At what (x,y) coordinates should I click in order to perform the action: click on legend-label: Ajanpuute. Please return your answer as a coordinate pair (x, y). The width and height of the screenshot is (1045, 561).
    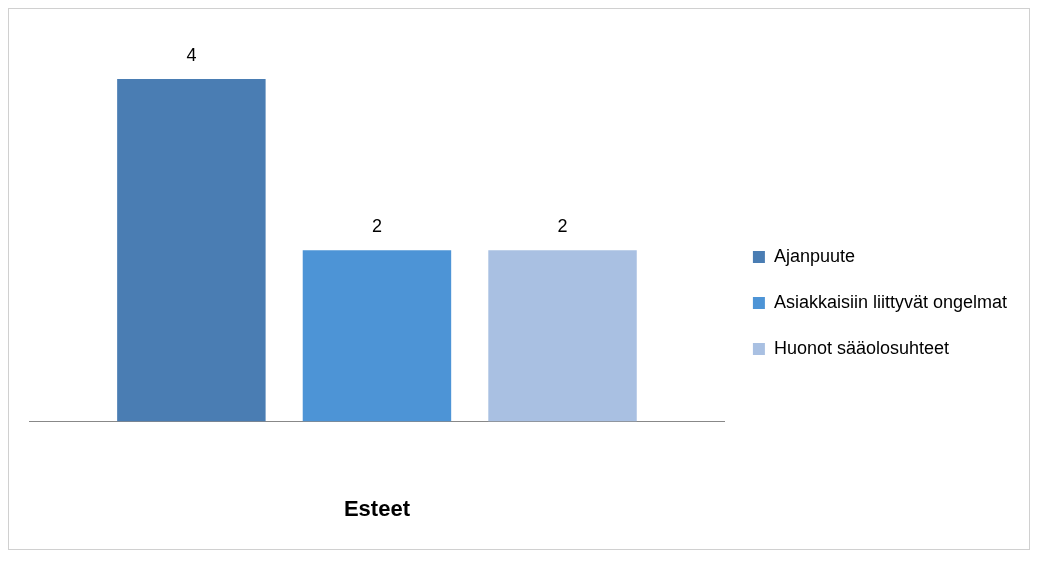
    Looking at the image, I should click on (814, 255).